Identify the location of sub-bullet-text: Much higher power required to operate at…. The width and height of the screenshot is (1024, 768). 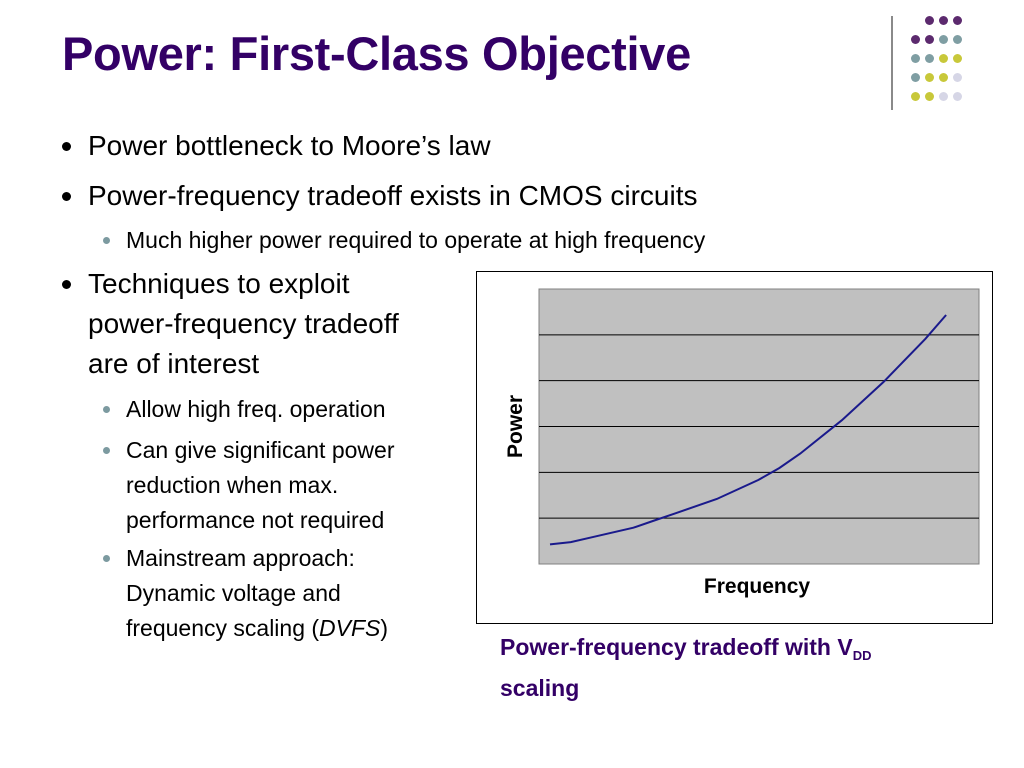
(416, 240).